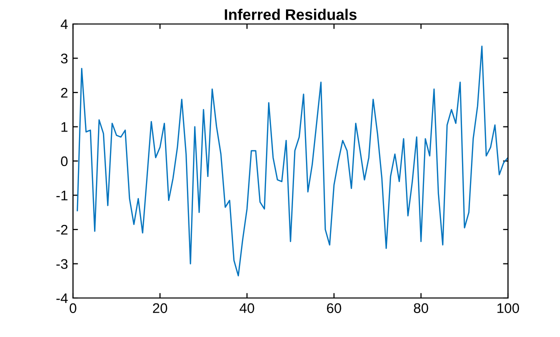 Image resolution: width=560 pixels, height=337 pixels. Describe the element at coordinates (73, 308) in the screenshot. I see `x-tick-label: 0` at that location.